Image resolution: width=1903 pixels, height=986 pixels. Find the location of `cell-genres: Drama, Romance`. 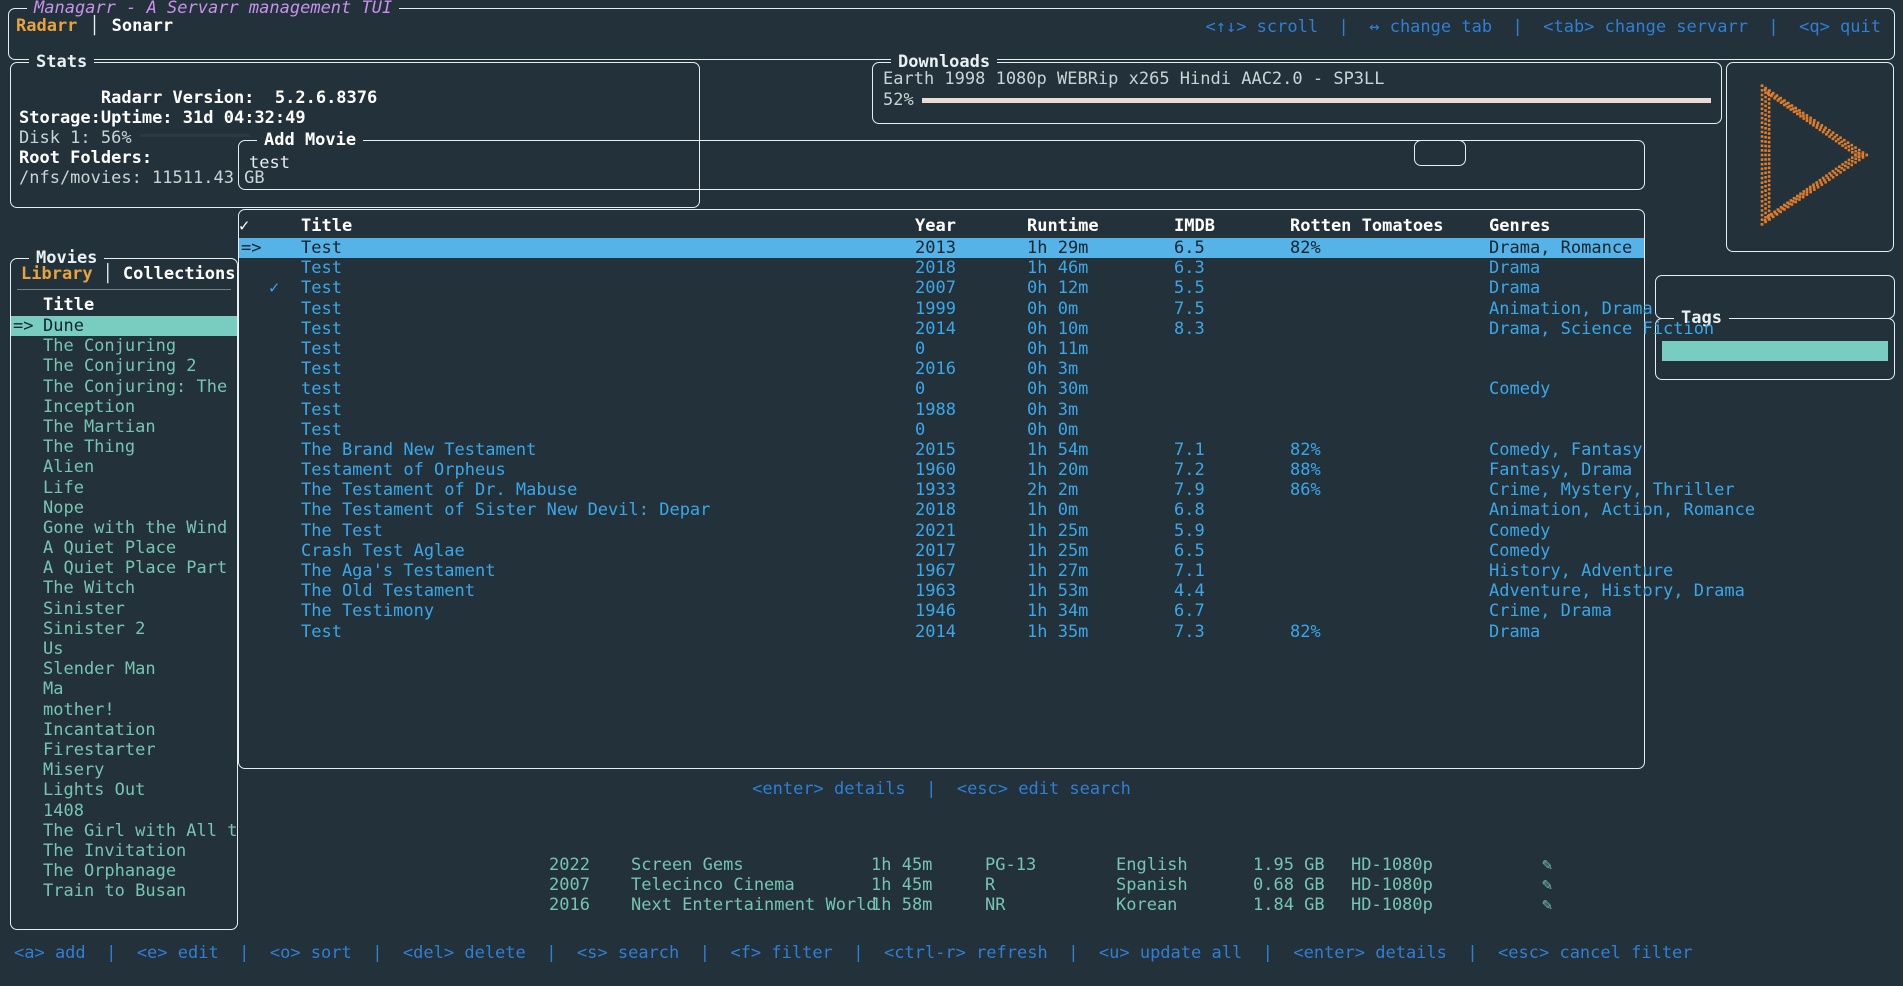

cell-genres: Drama, Romance is located at coordinates (1561, 248).